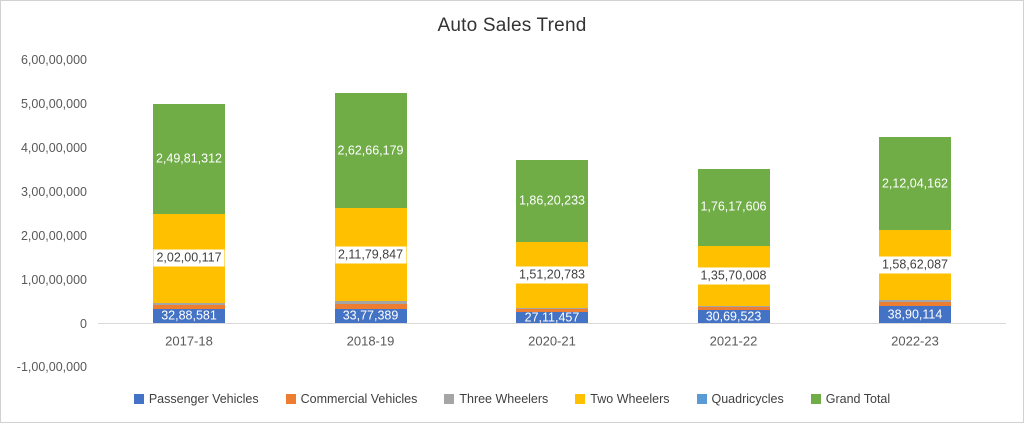 The height and width of the screenshot is (423, 1024). Describe the element at coordinates (51, 367) in the screenshot. I see `y-axis-tick-label: -1,00,00,000` at that location.